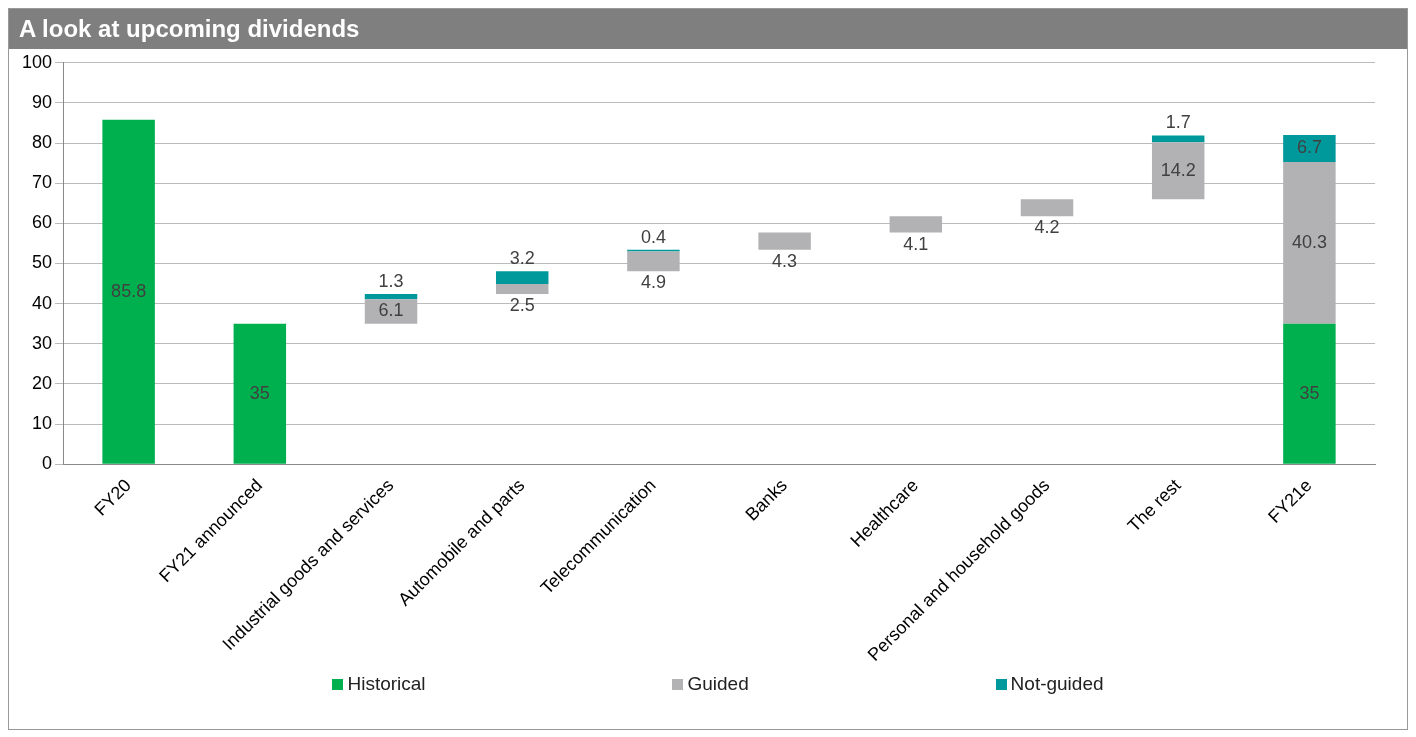  Describe the element at coordinates (42, 182) in the screenshot. I see `y-tick-label: 70` at that location.